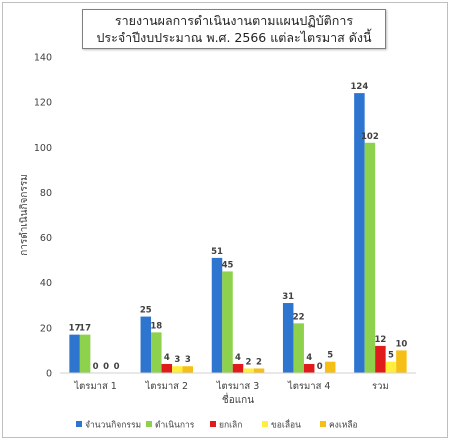 The width and height of the screenshot is (454, 443). What do you see at coordinates (360, 87) in the screenshot?
I see `bar-value-label: 124` at bounding box center [360, 87].